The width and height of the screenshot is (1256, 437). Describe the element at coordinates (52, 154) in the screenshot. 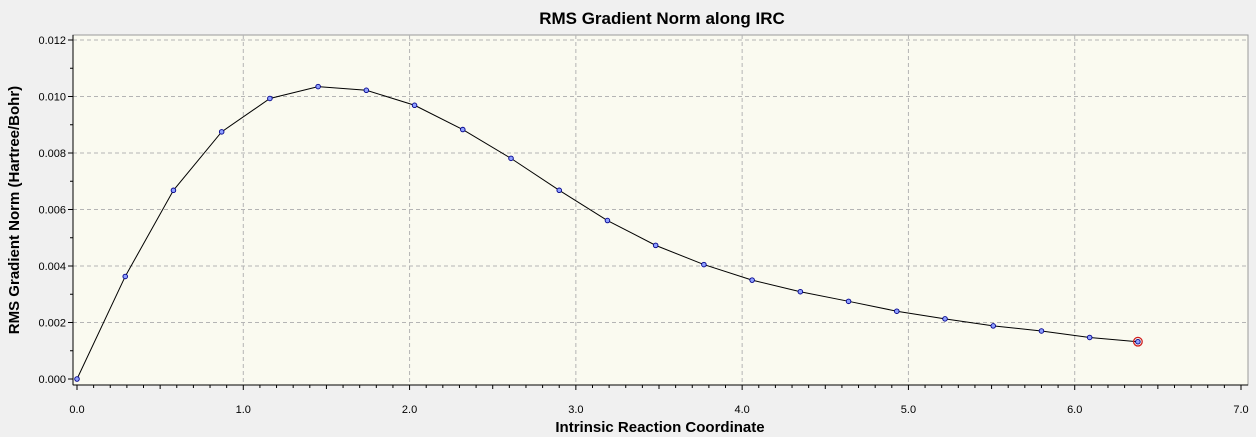

I see `y-tick-label: 0.008` at that location.